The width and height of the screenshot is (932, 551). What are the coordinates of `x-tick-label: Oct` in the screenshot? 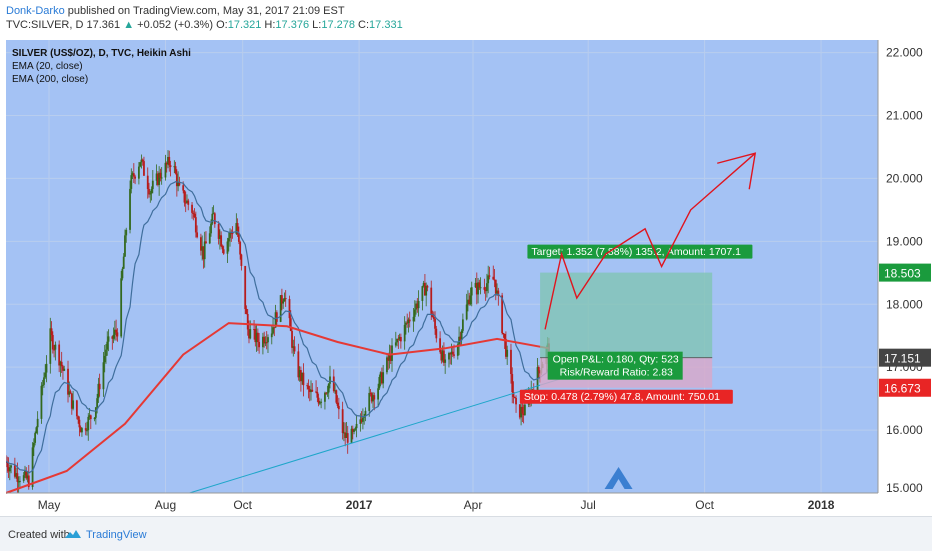 It's located at (242, 505).